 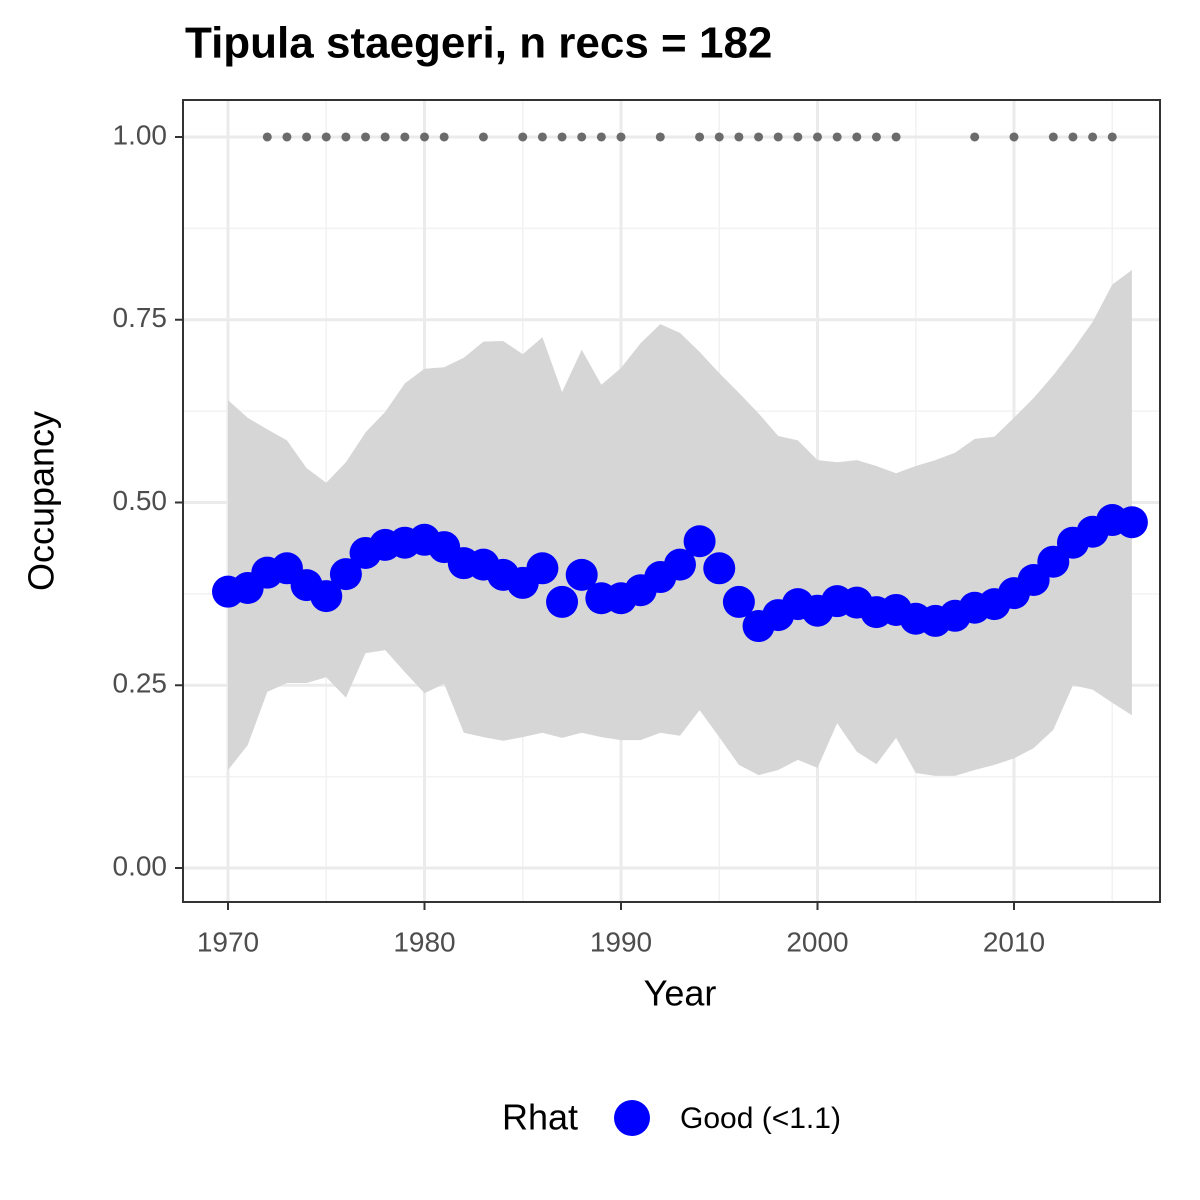 I want to click on legend-title: Rhat, so click(x=540, y=1117).